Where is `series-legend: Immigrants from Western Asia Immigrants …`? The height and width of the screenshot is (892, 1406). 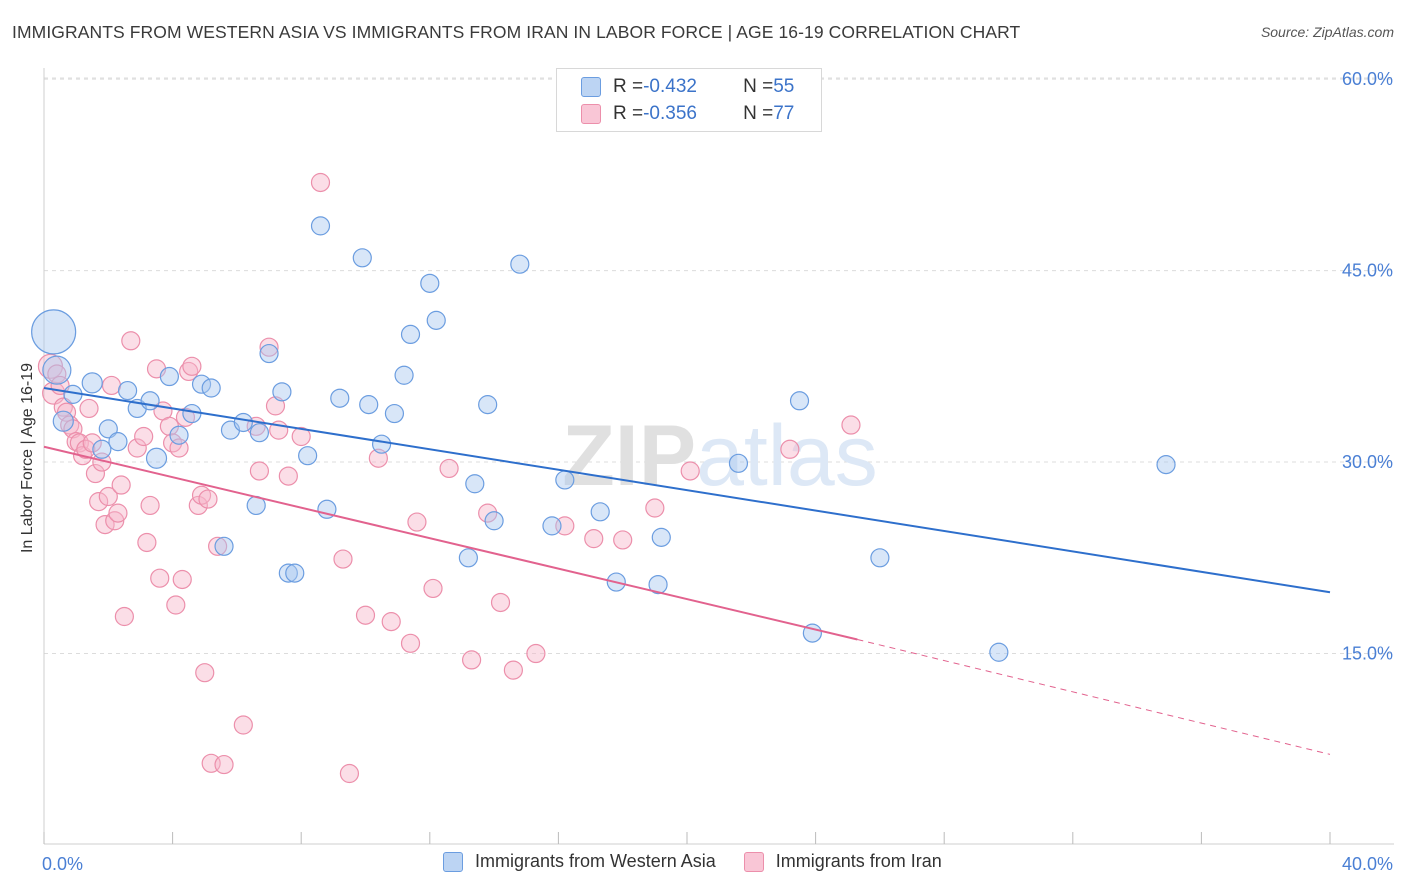
series-legend: Immigrants from Western Asia Immigrants … is located at coordinates (706, 861).